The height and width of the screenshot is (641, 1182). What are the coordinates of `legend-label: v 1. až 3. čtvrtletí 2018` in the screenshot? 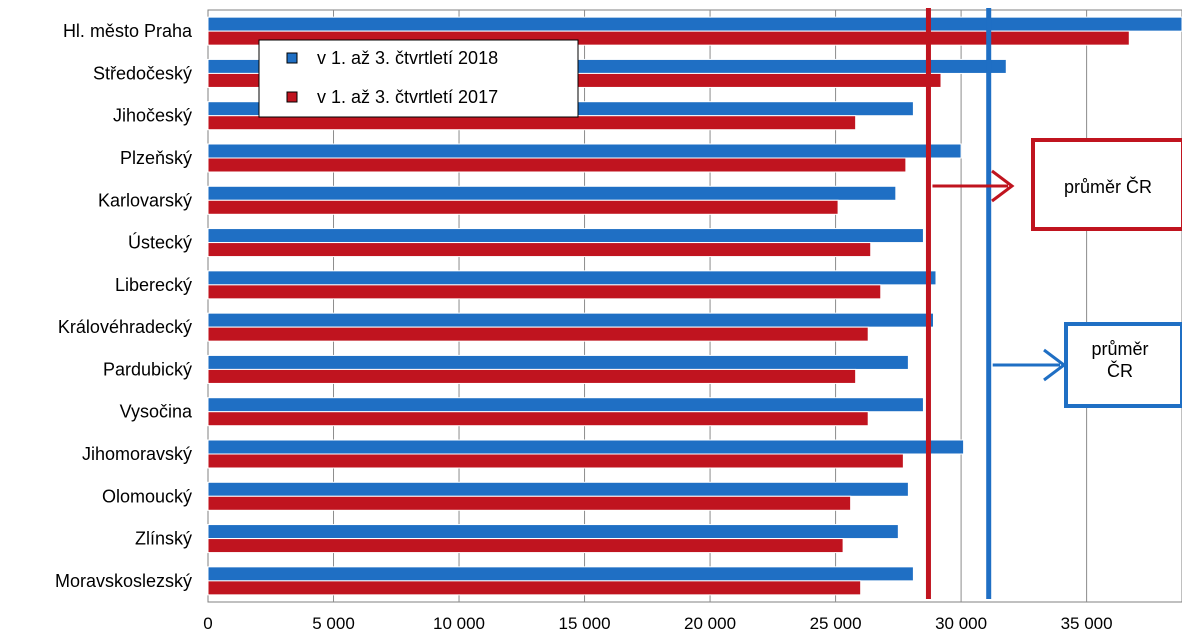 It's located at (407, 58).